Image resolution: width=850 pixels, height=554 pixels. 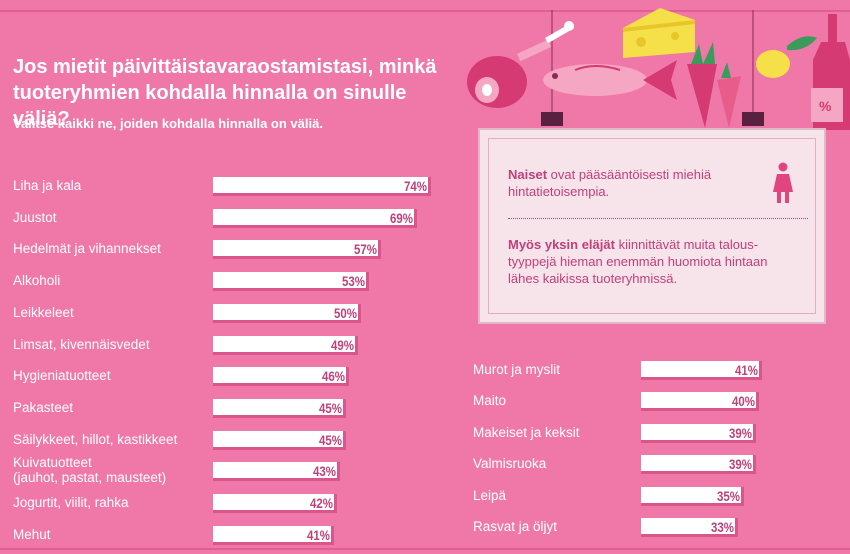 What do you see at coordinates (510, 464) in the screenshot?
I see `category-label: Valmisruoka` at bounding box center [510, 464].